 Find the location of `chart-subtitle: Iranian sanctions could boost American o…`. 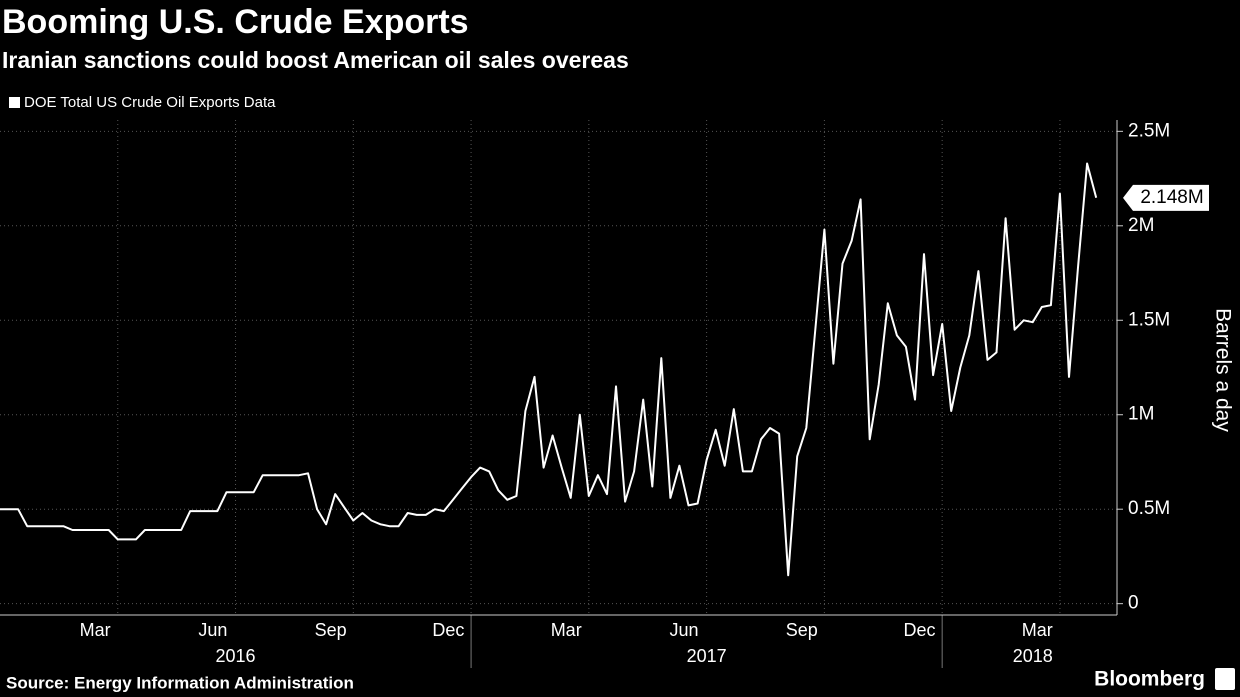

chart-subtitle: Iranian sanctions could boost American o… is located at coordinates (315, 60).